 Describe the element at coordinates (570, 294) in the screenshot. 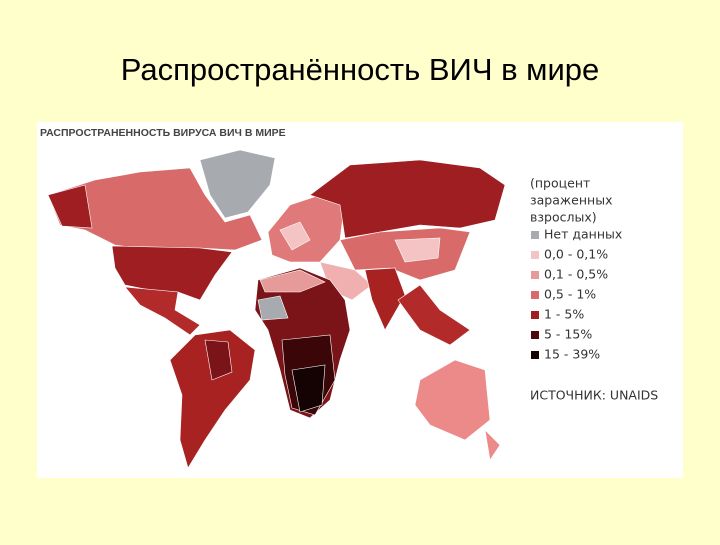

I see `legend-label: 0,5 - 1%` at that location.